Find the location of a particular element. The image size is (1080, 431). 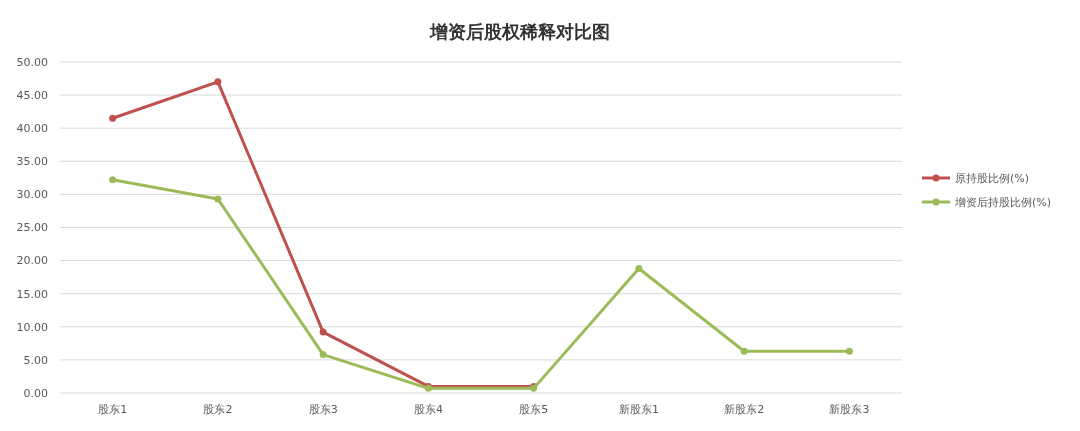

chart-title: 增资后股权稀释对比图 is located at coordinates (519, 31).